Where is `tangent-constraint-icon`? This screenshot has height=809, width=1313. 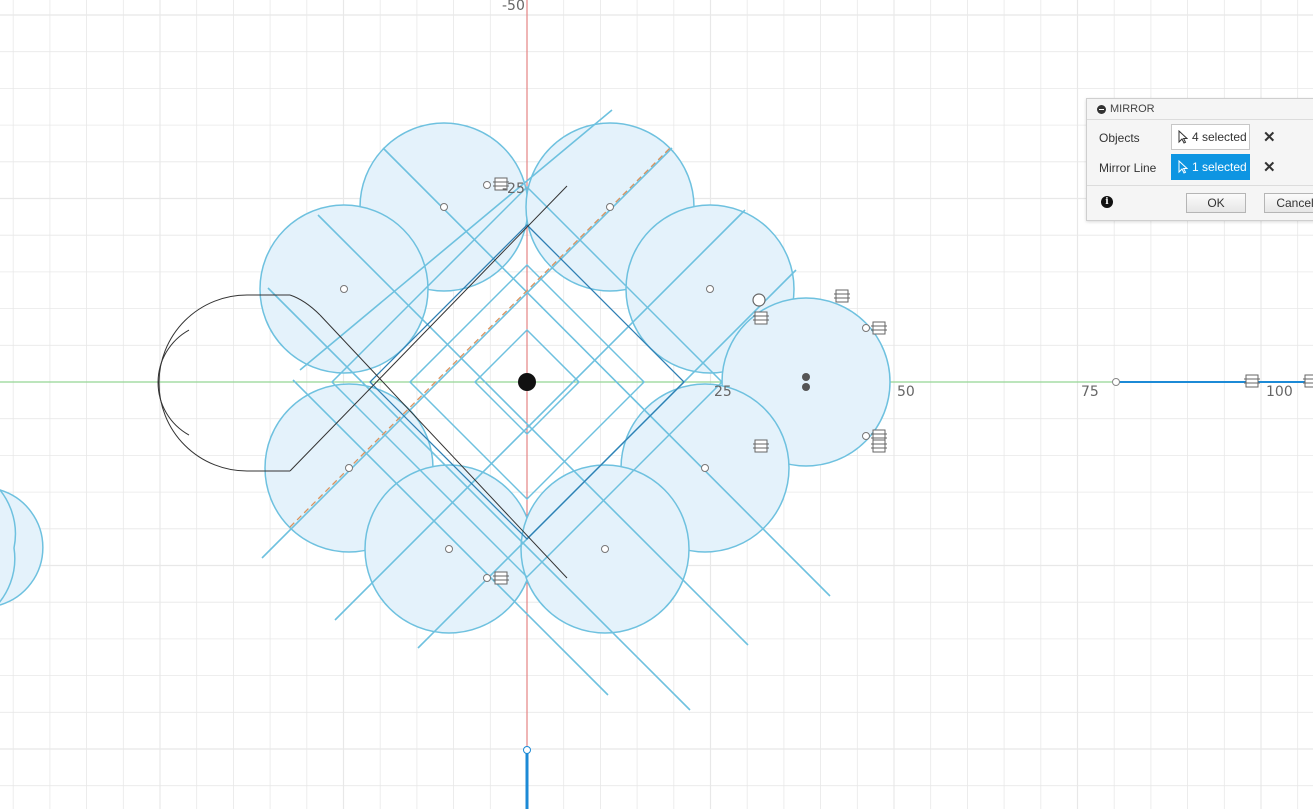 tangent-constraint-icon is located at coordinates (759, 300).